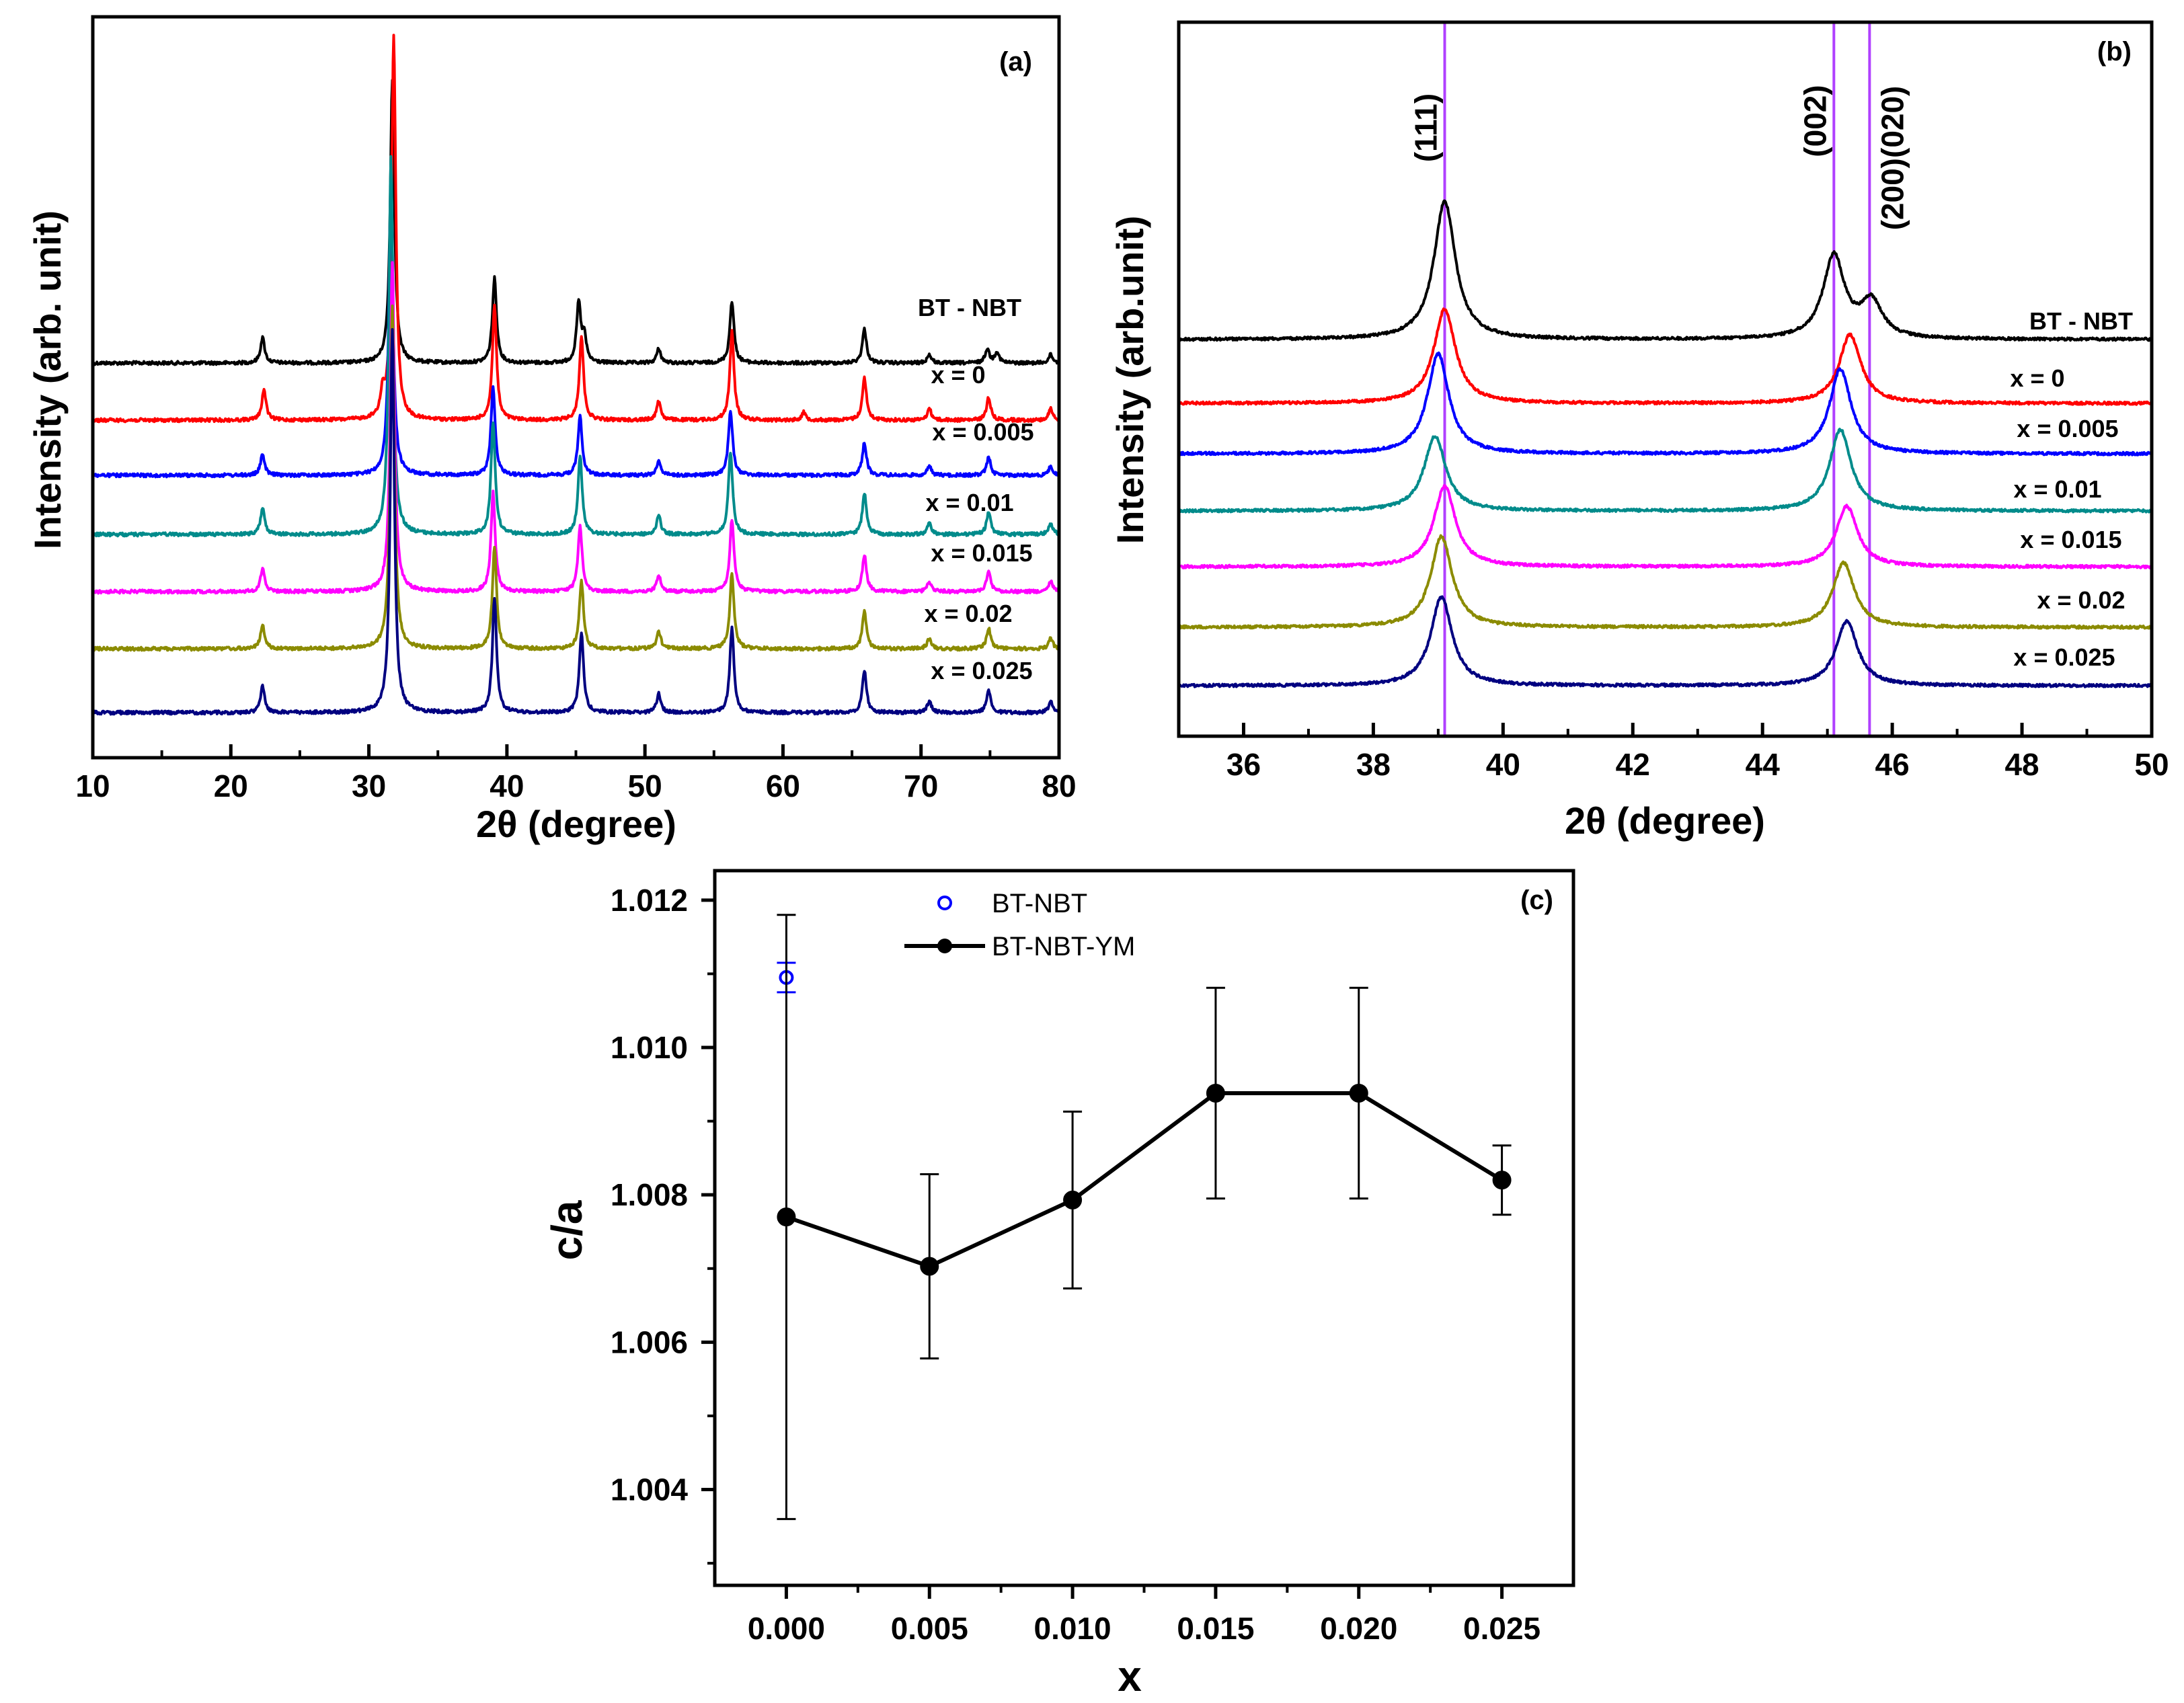  What do you see at coordinates (649, 1341) in the screenshot?
I see `y-tick-label: 1.006` at bounding box center [649, 1341].